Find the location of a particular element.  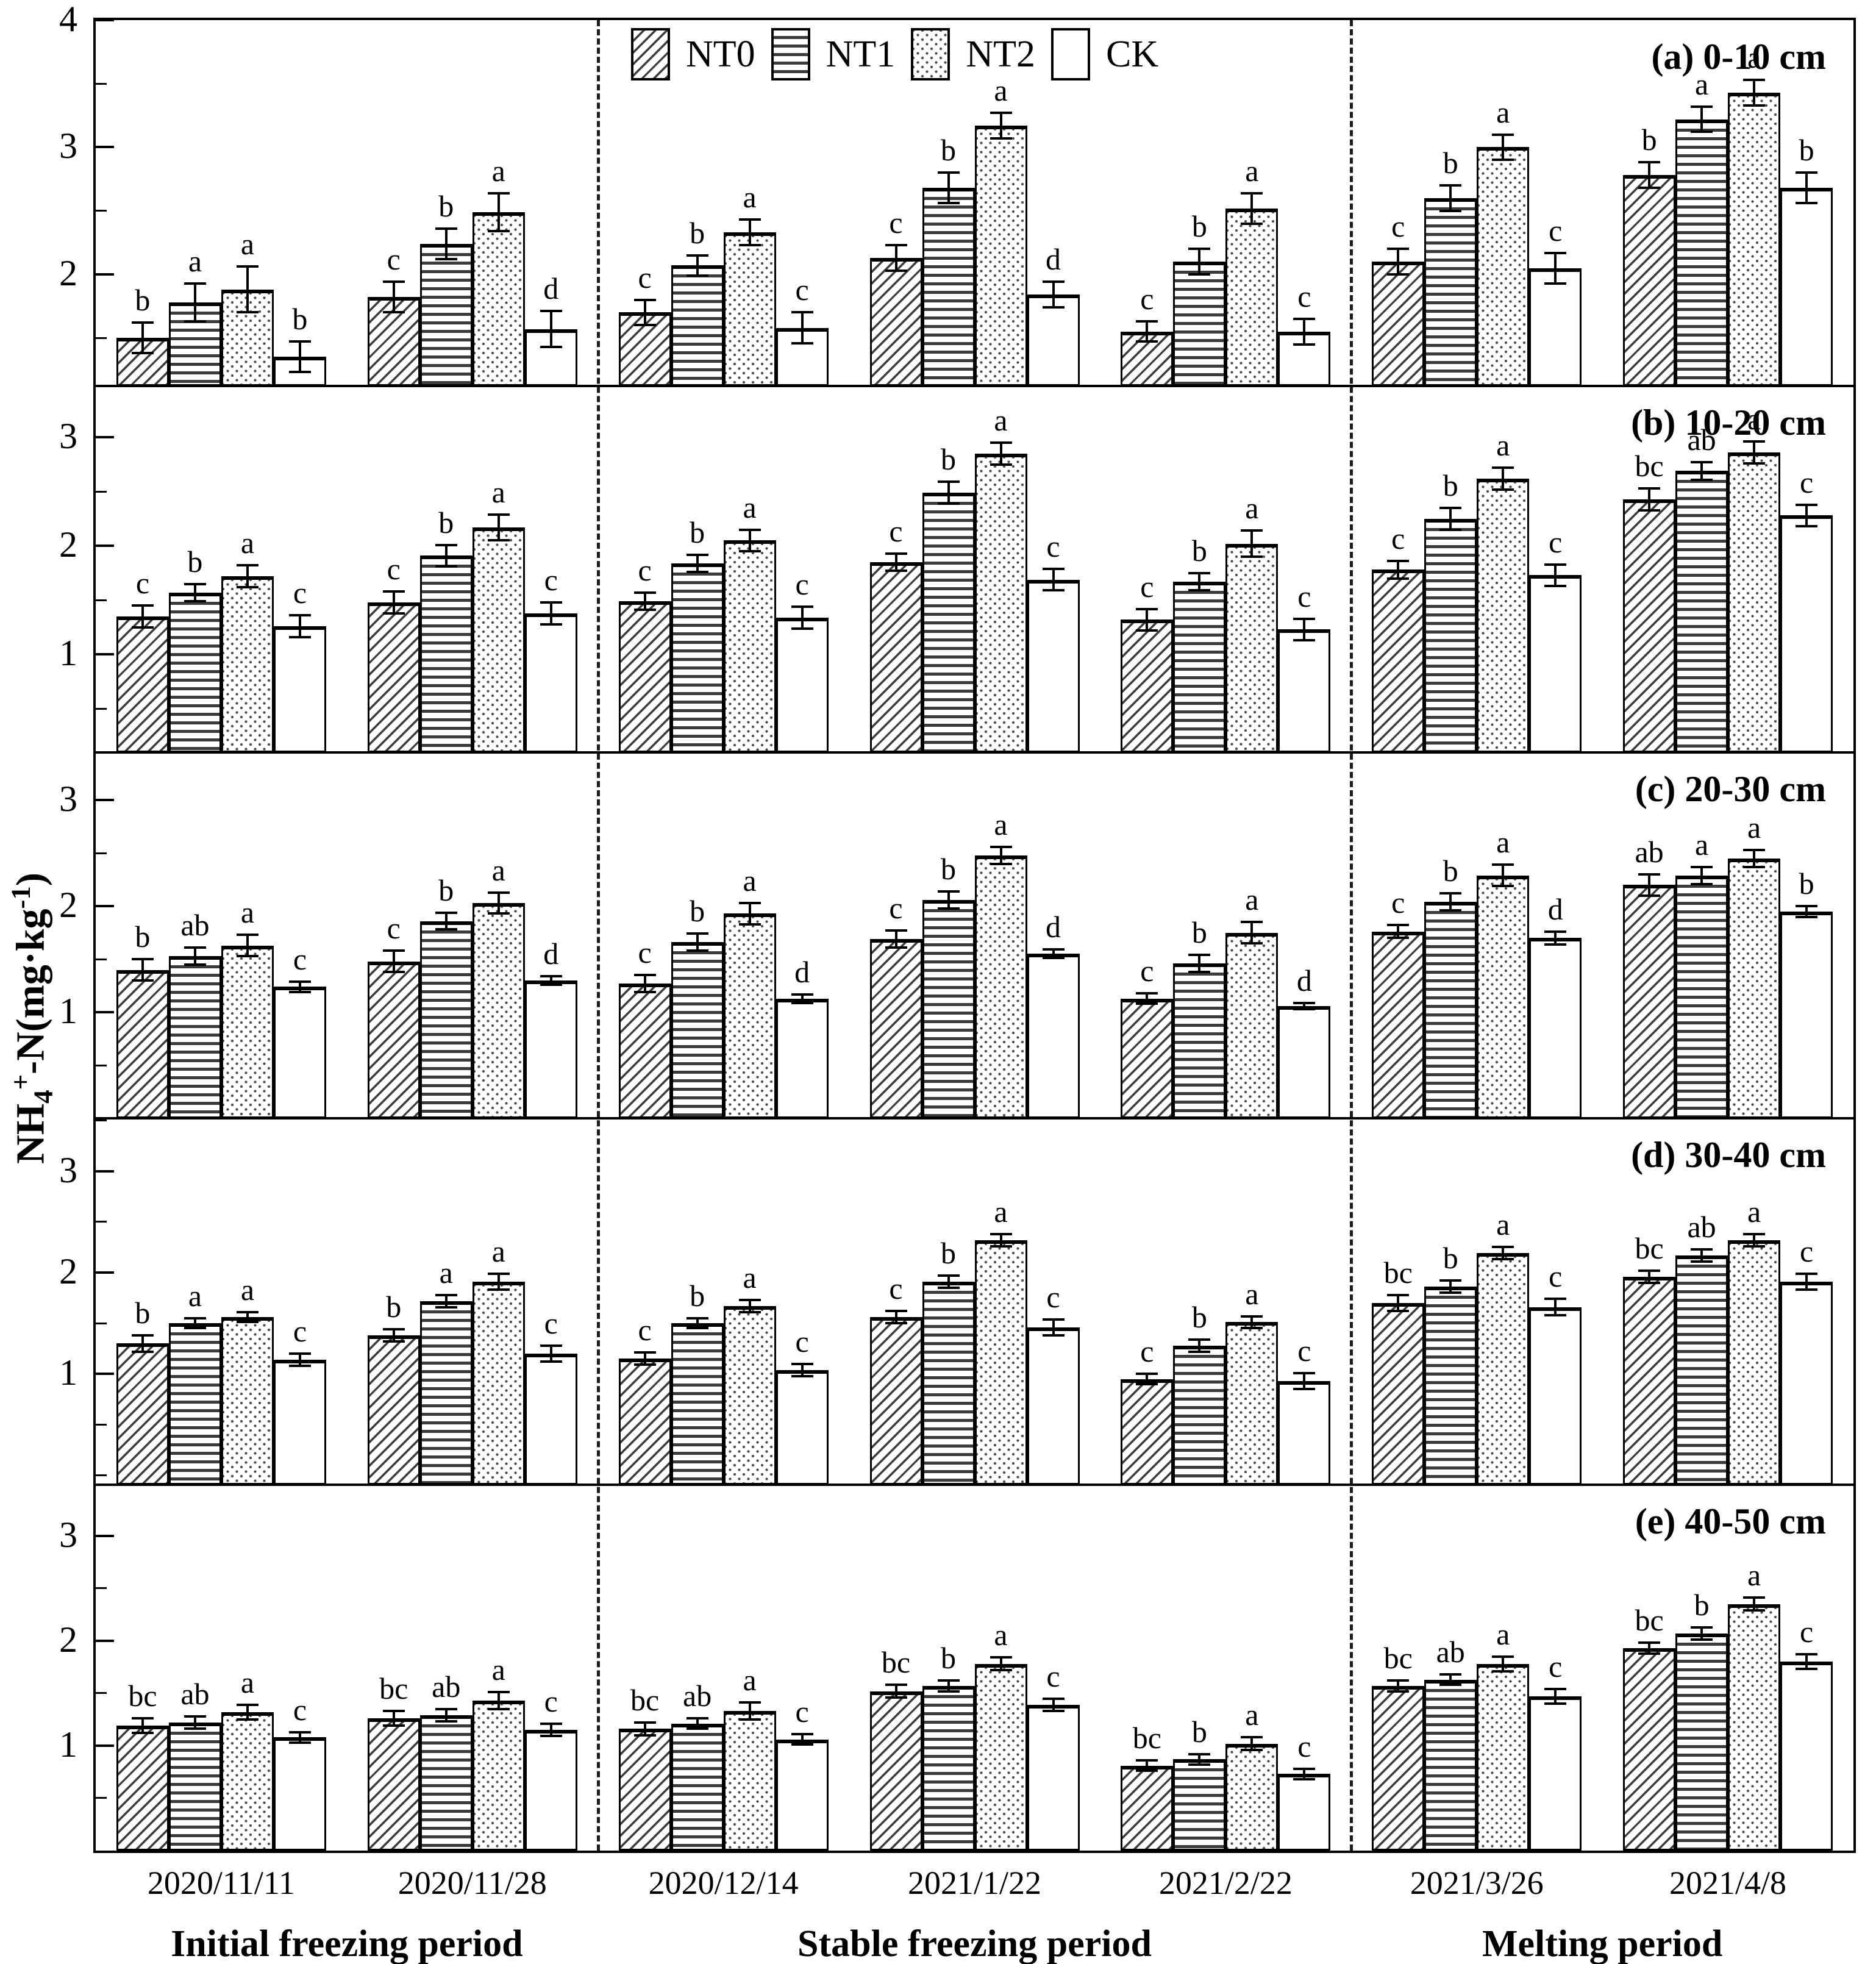

x-axis-date-label: 2021/3/26 is located at coordinates (1477, 1883).